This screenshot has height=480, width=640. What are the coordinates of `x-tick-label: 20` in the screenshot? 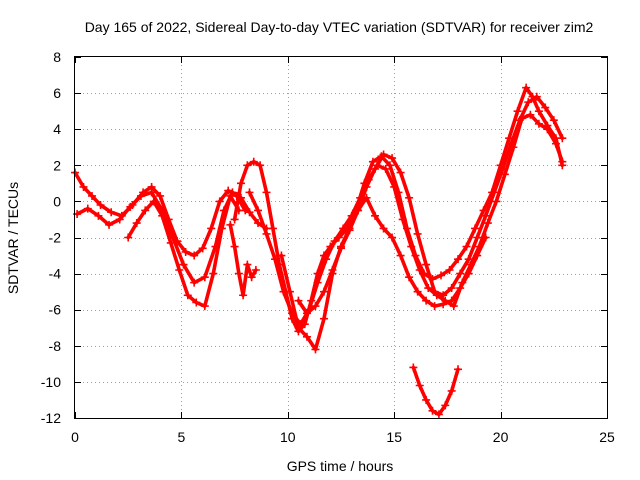 It's located at (501, 437).